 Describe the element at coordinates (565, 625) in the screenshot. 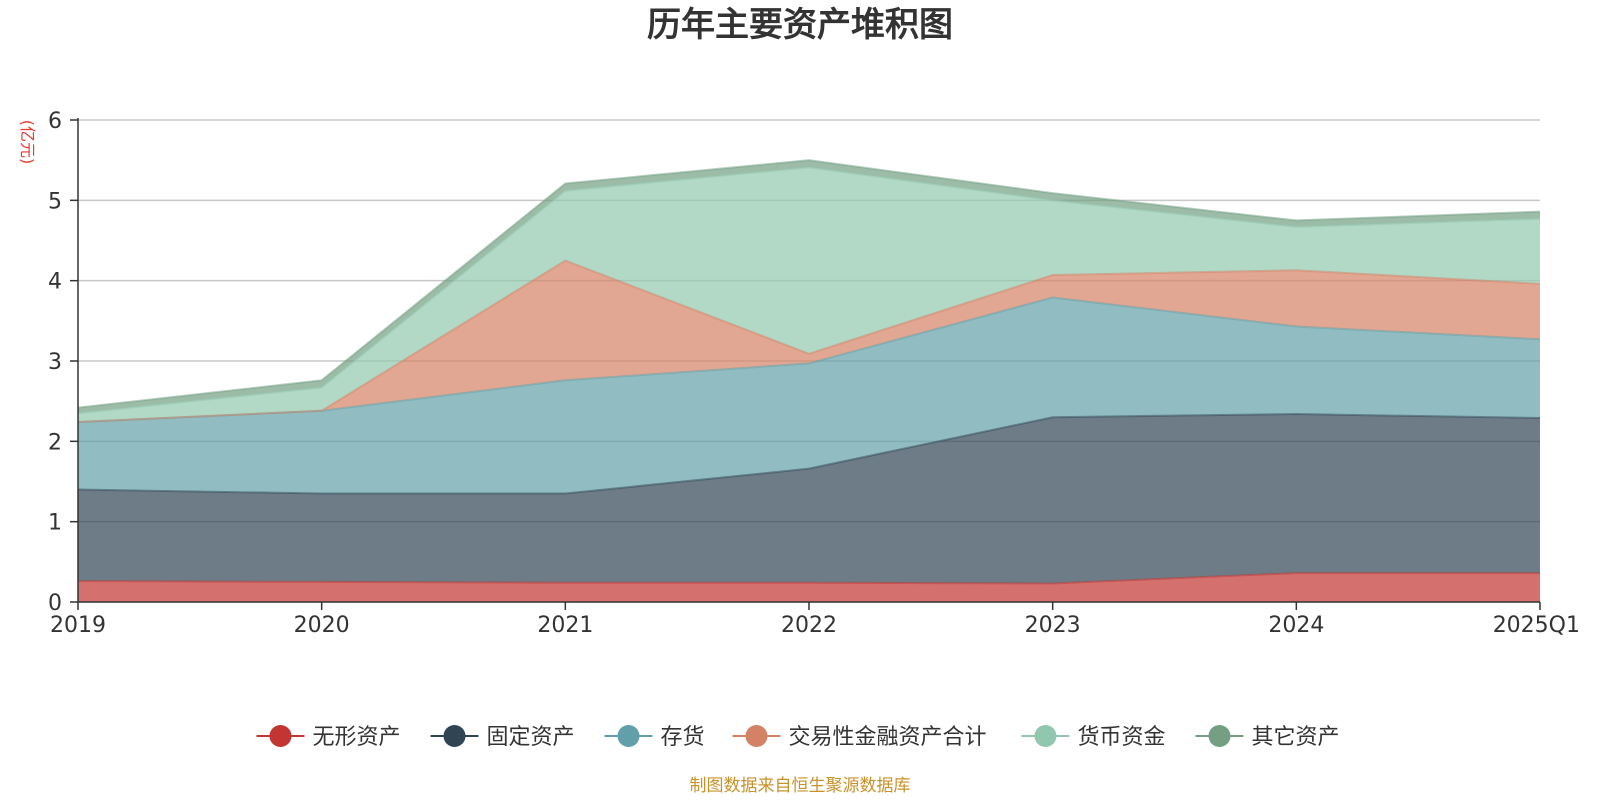

I see `x-tick-label: 2021` at that location.